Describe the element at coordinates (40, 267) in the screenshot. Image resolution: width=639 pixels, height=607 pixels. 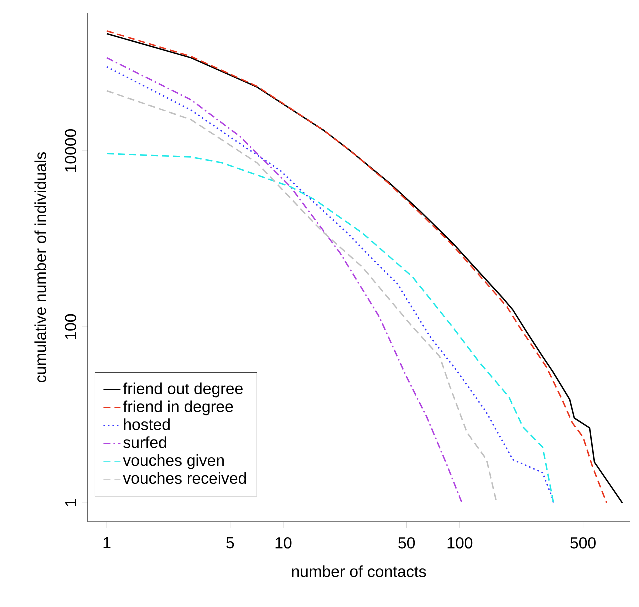
I see `y-axis-title: cumulative number of individuals` at that location.